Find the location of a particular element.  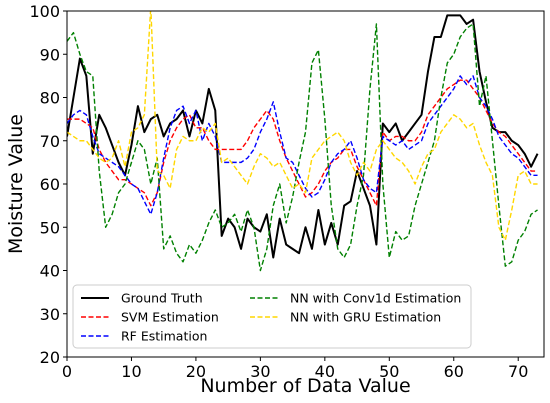

legend-label-2: RF Estimation is located at coordinates (164, 336).